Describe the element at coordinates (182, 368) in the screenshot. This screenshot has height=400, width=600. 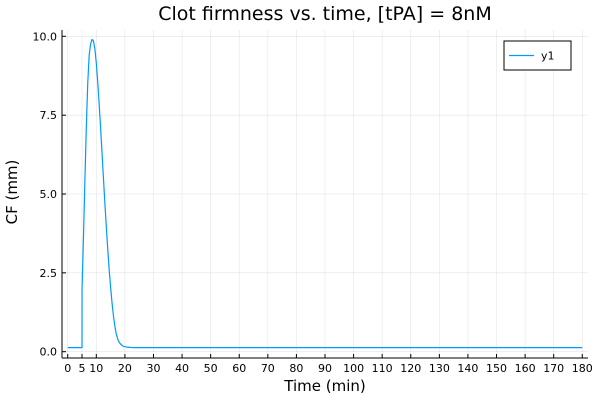
I see `x-tick-label: 40` at that location.